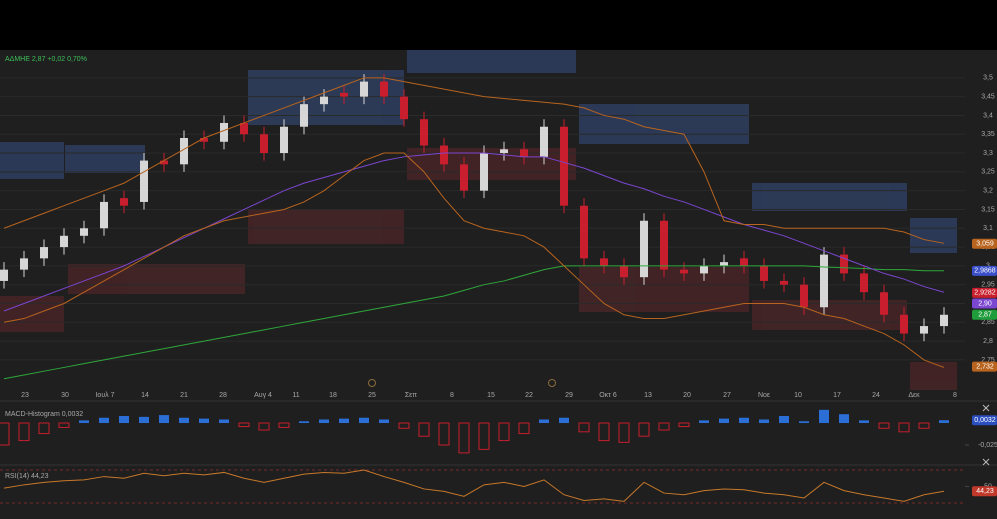  I want to click on x-tick-label: Νοε, so click(764, 395).